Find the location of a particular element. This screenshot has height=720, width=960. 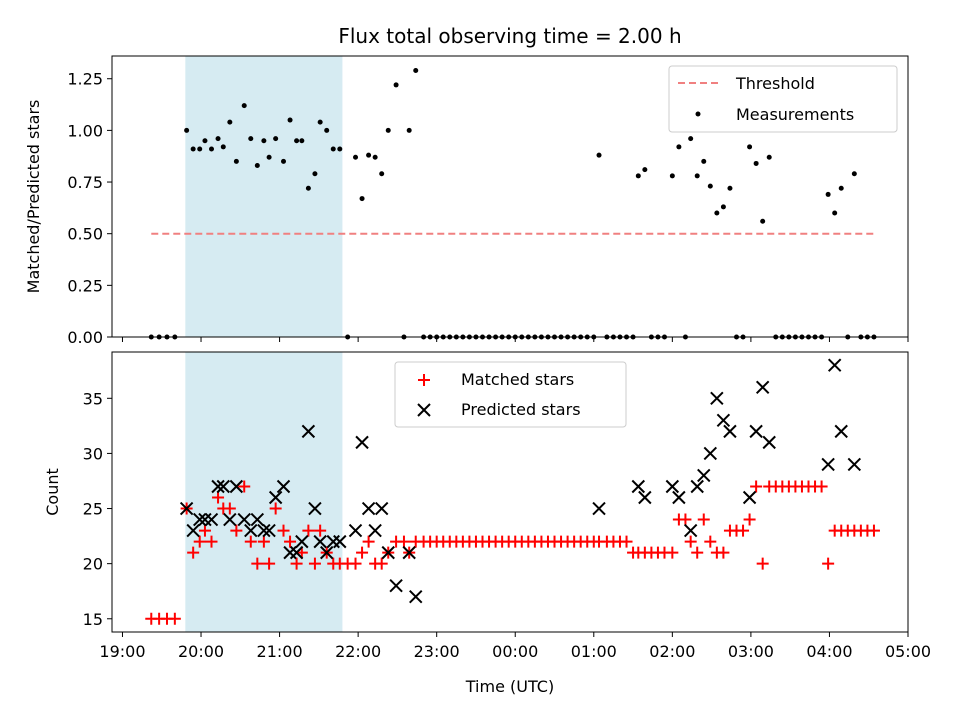

y-tick-label: 1.25 is located at coordinates (85, 79).